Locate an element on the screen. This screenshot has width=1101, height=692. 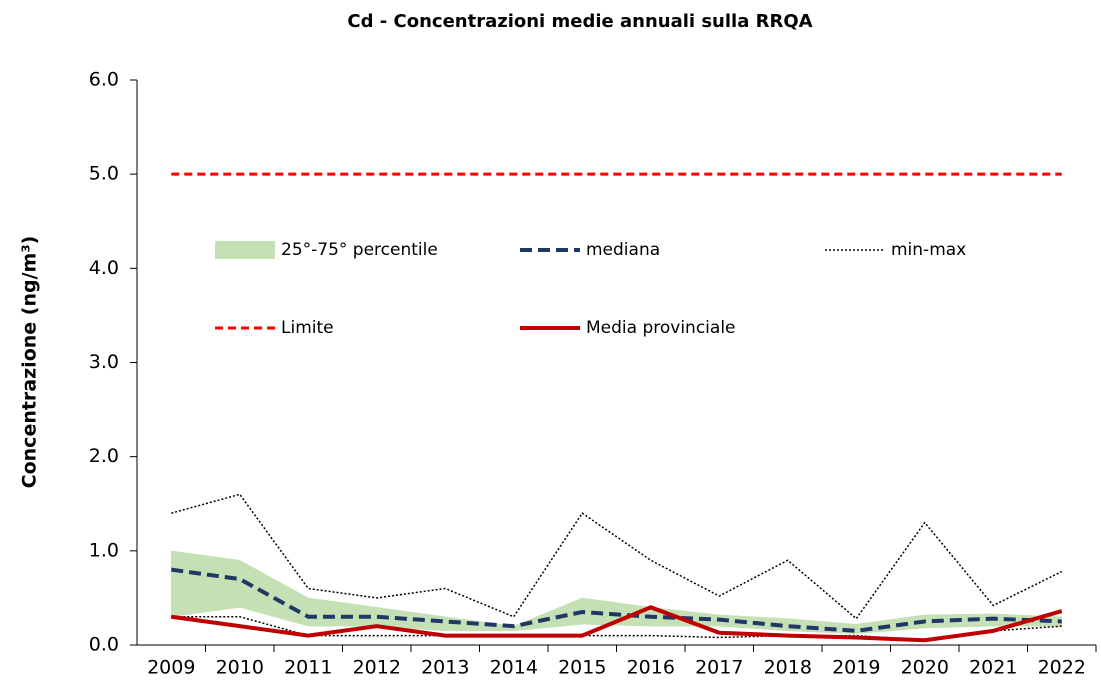
x-tick-label: 2010 is located at coordinates (240, 668).